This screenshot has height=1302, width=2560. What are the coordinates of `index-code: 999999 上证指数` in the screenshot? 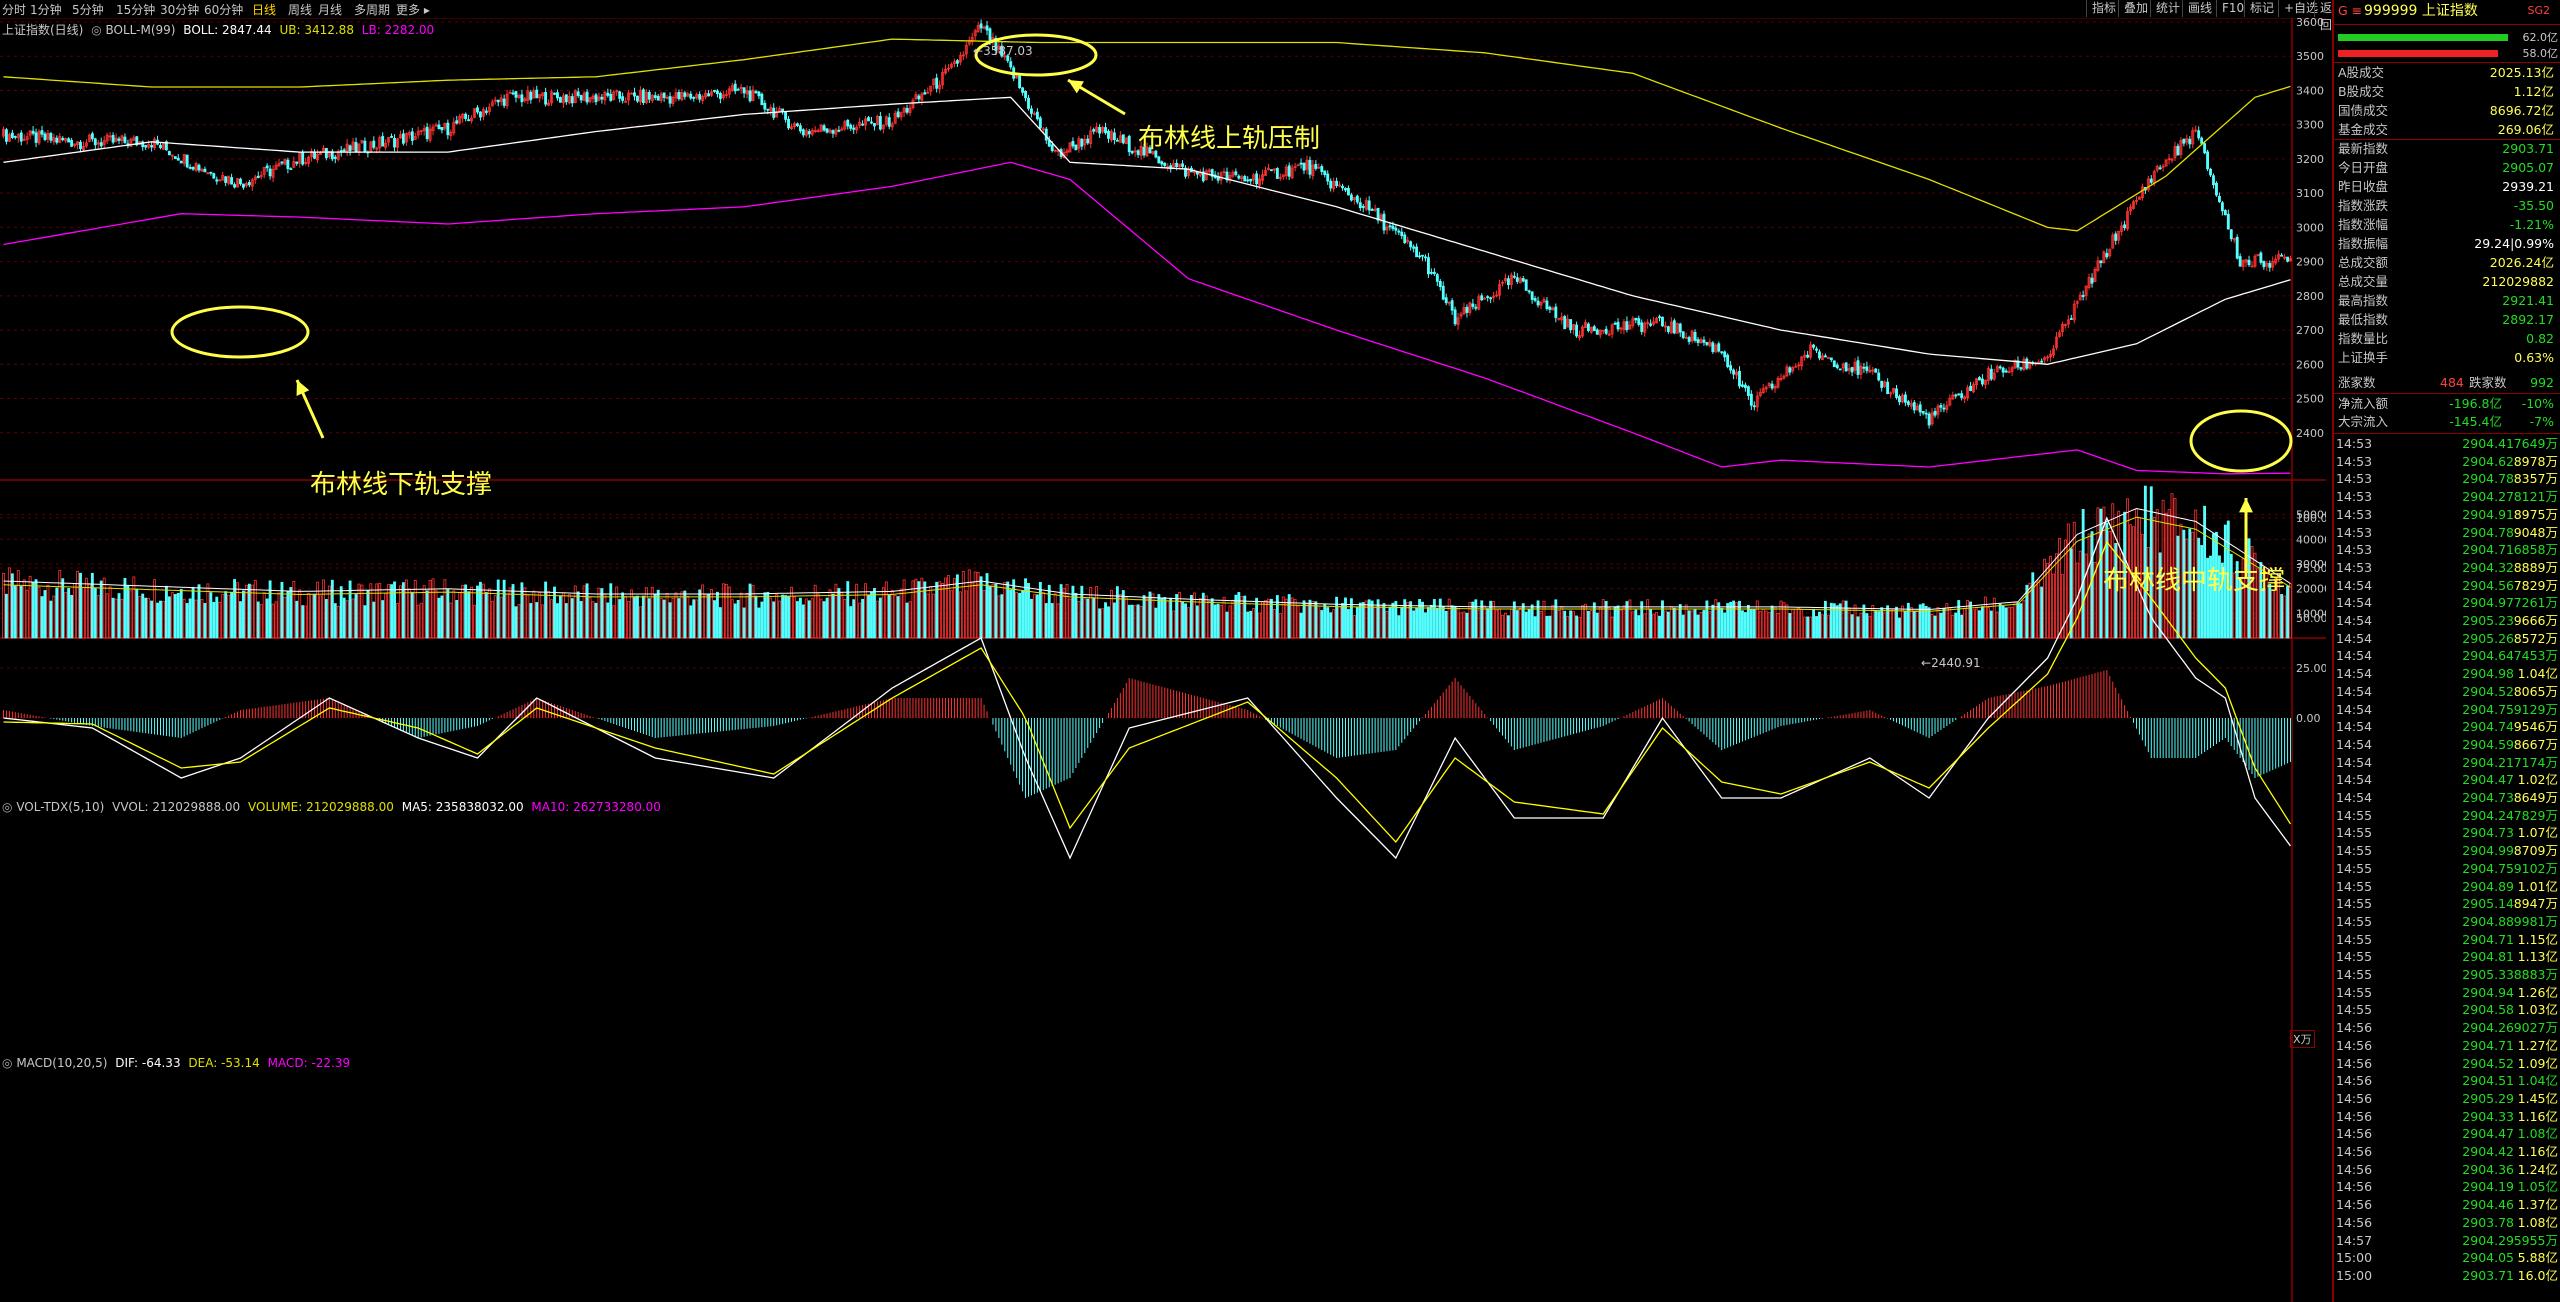 It's located at (2421, 11).